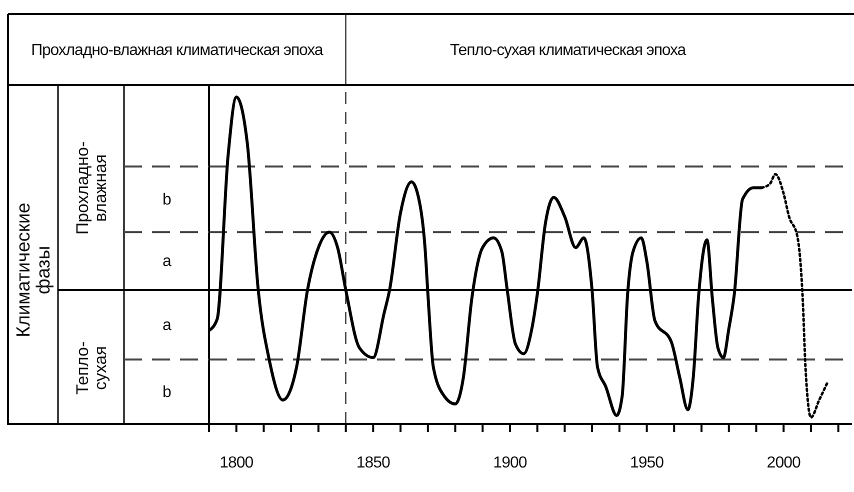  I want to click on x-tick-label: 2000, so click(783, 463).